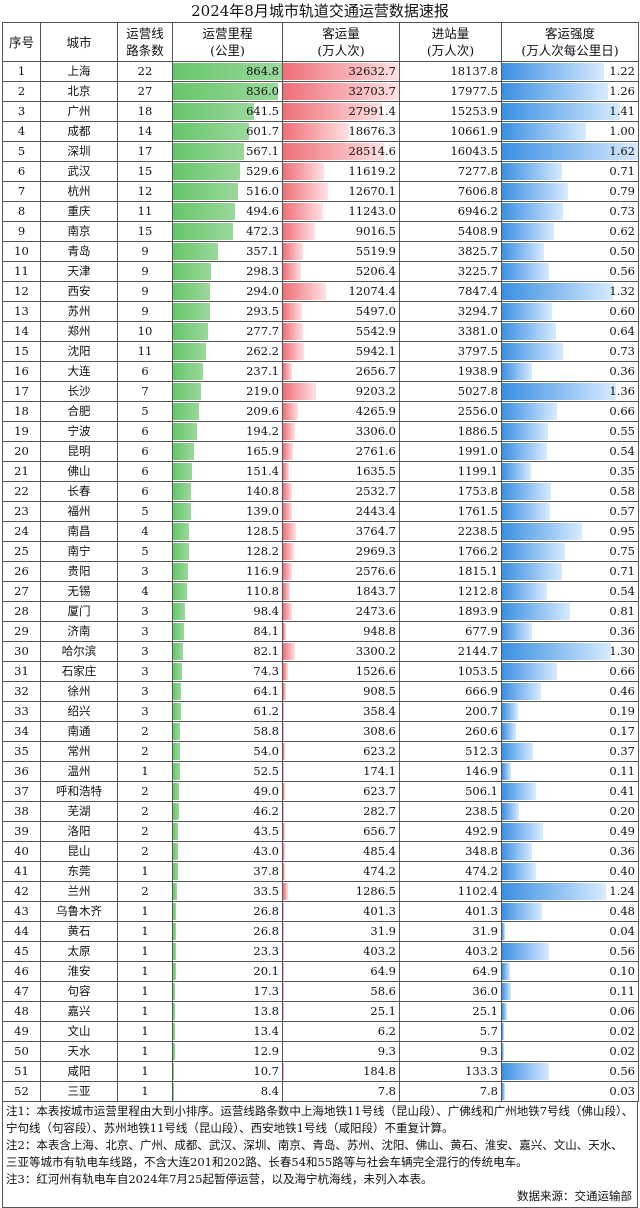  I want to click on cell-city: 济南, so click(79, 632).